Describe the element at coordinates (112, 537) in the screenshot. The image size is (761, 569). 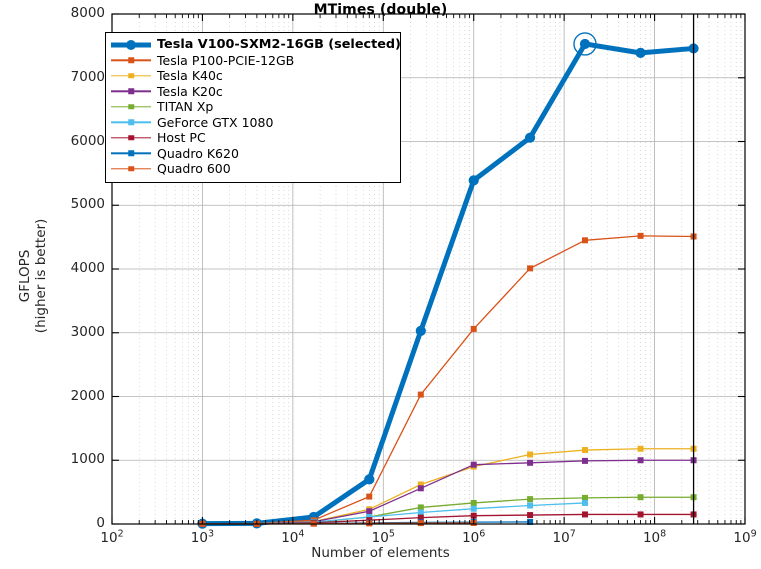
I see `x-tick-label-1e2: 10²` at that location.